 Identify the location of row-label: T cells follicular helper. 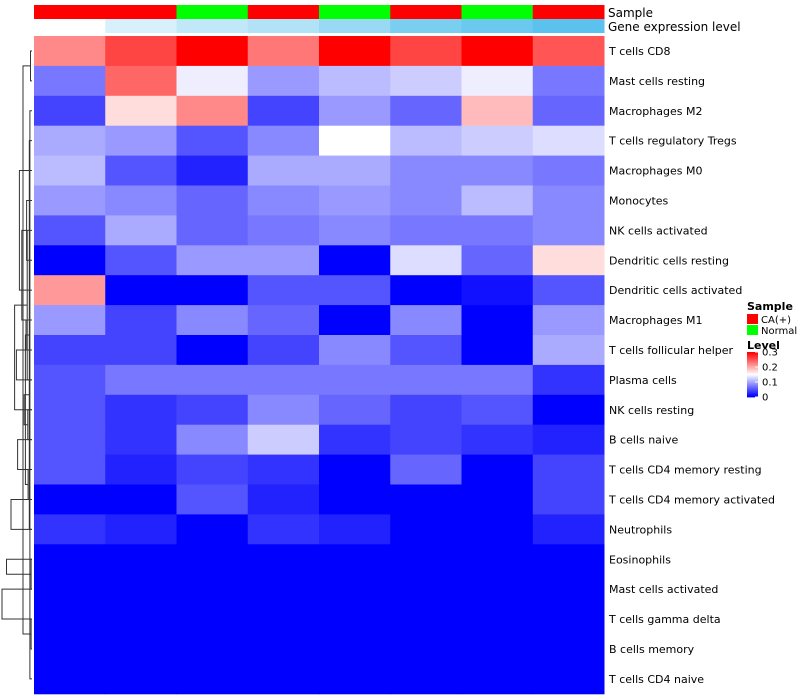
(671, 350).